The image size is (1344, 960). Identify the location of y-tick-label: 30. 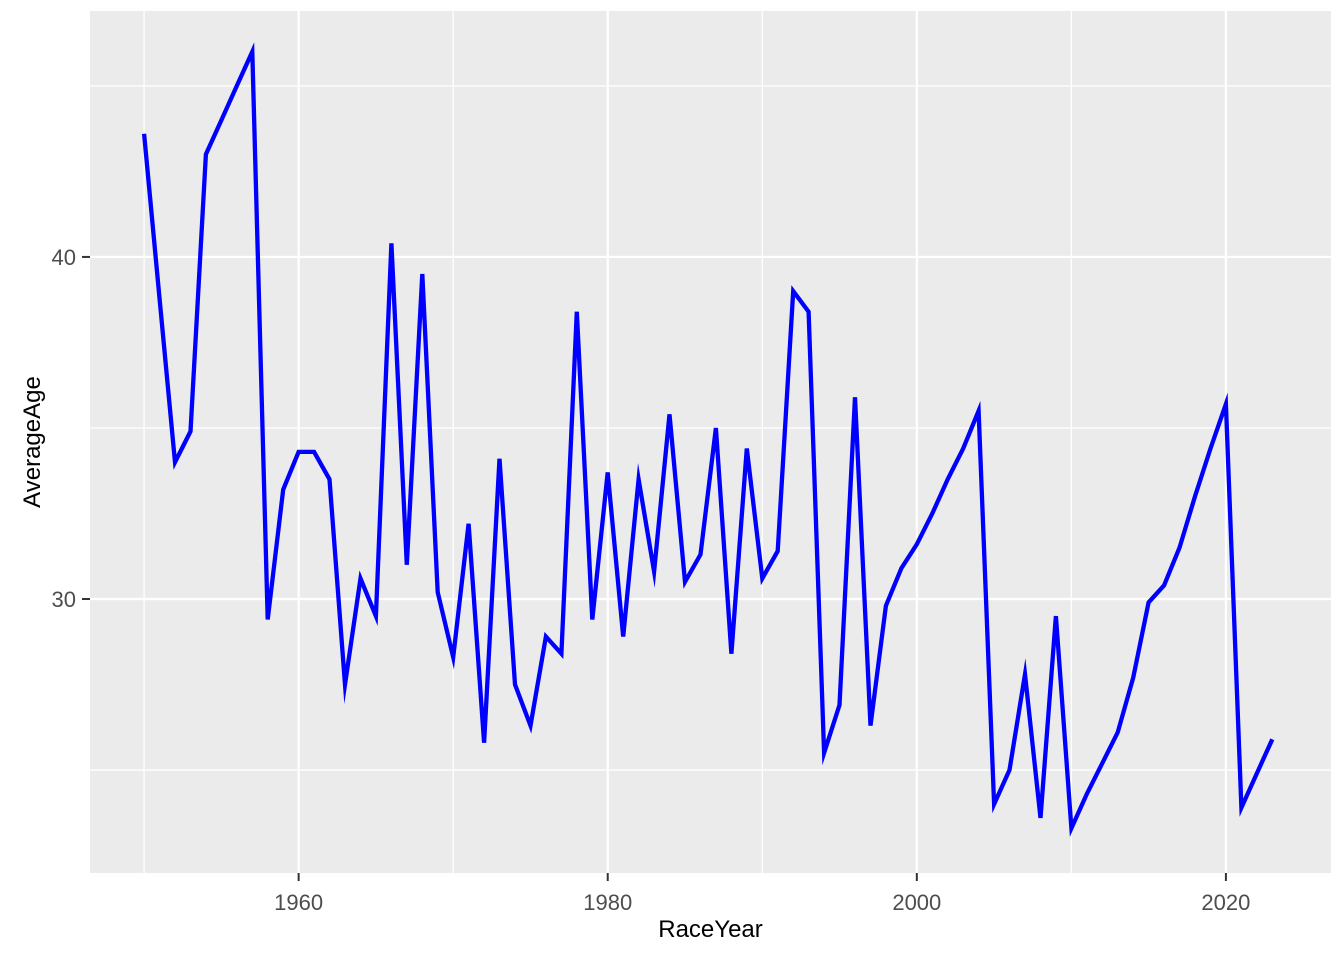
(64, 599).